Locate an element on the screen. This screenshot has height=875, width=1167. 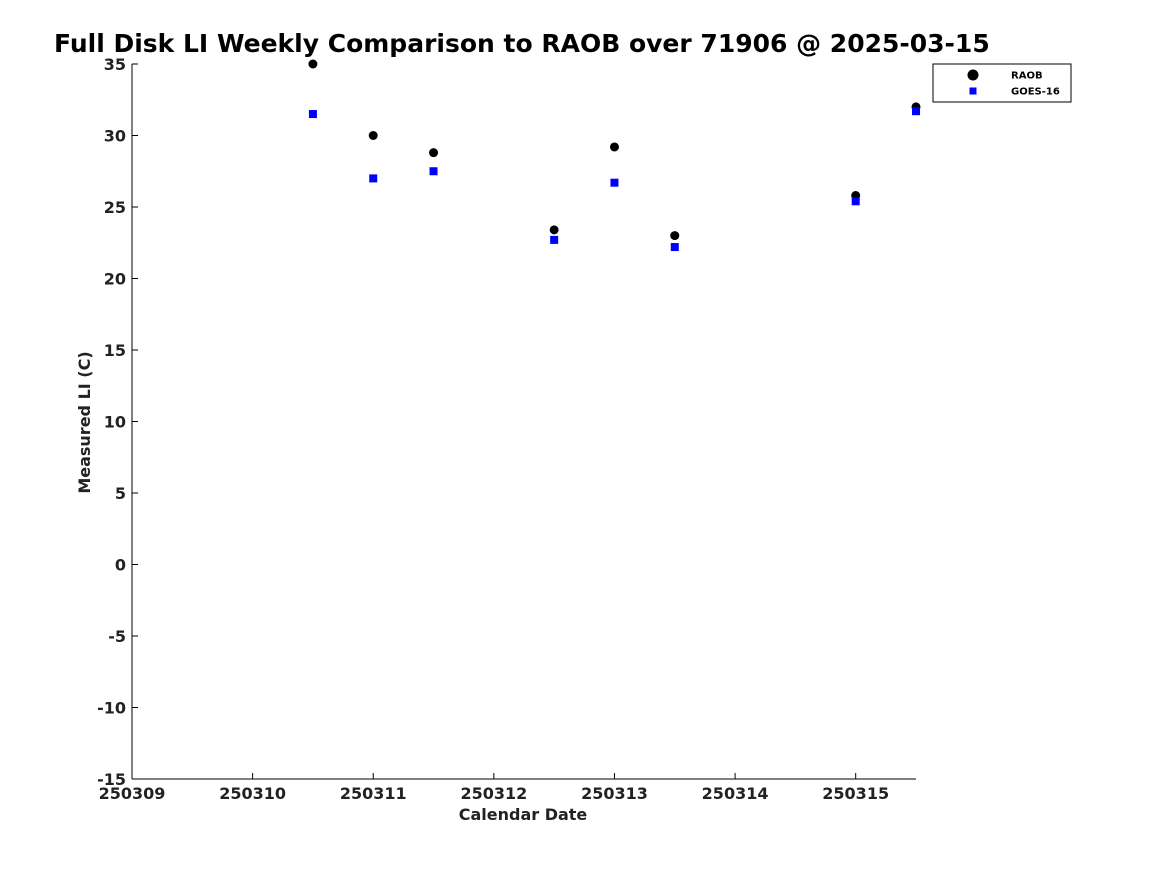
y-axis-label: Measured LI (C) is located at coordinates (84, 422).